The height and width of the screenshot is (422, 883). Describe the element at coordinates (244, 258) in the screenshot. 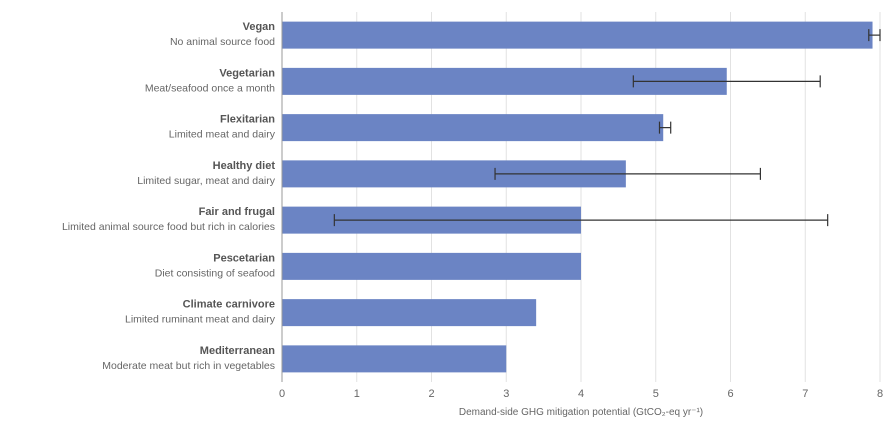

I see `category-name: Pescetarian` at that location.